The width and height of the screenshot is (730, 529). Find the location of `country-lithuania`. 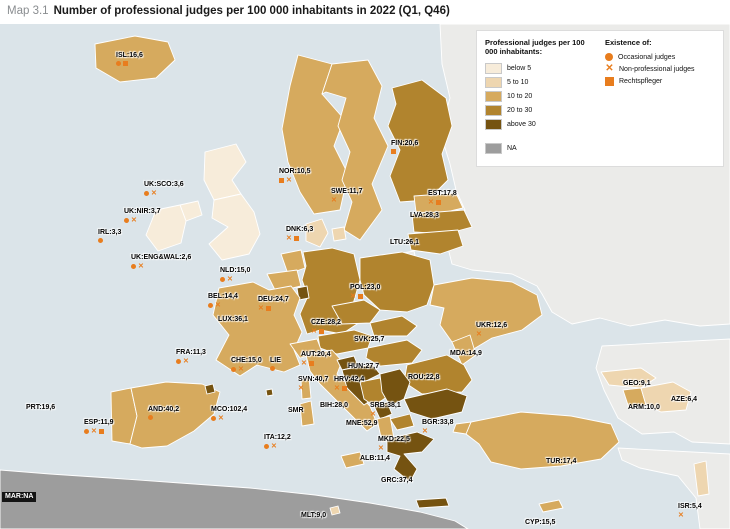

country-lithuania is located at coordinates (435, 242).